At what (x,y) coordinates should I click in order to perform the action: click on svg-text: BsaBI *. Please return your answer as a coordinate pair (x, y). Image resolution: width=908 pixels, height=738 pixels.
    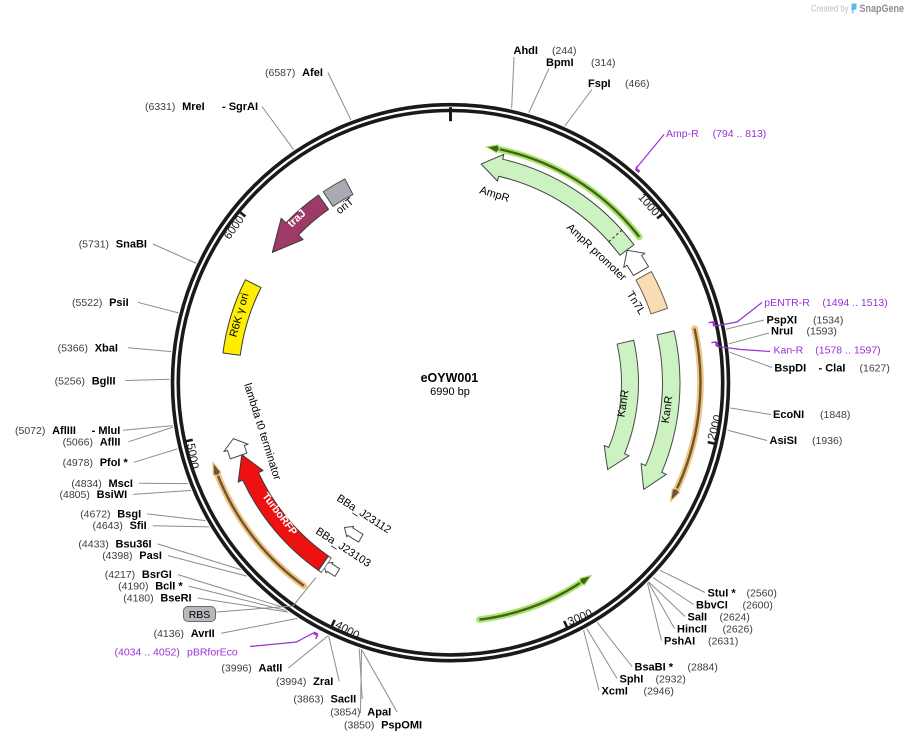
    Looking at the image, I should click on (654, 668).